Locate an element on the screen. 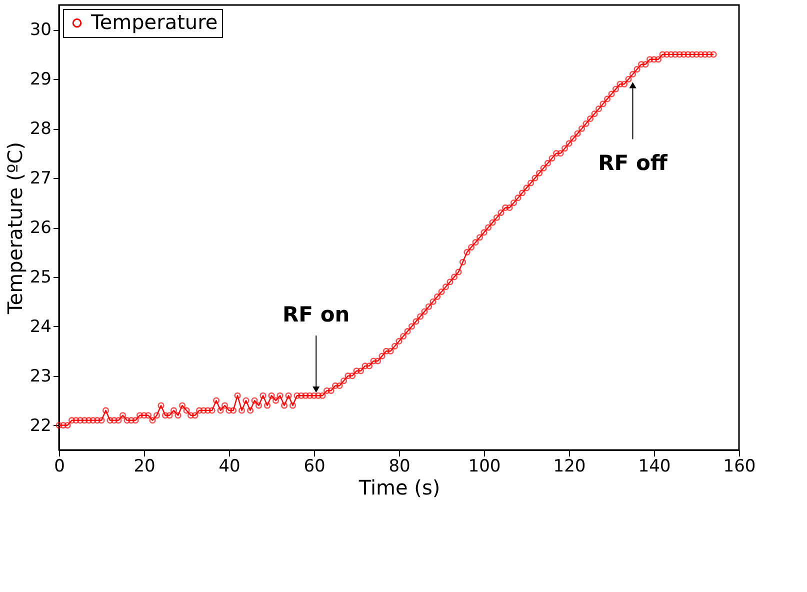 Image resolution: width=807 pixels, height=592 pixels. y-axis-title: Temperature (ºC) is located at coordinates (14, 229).